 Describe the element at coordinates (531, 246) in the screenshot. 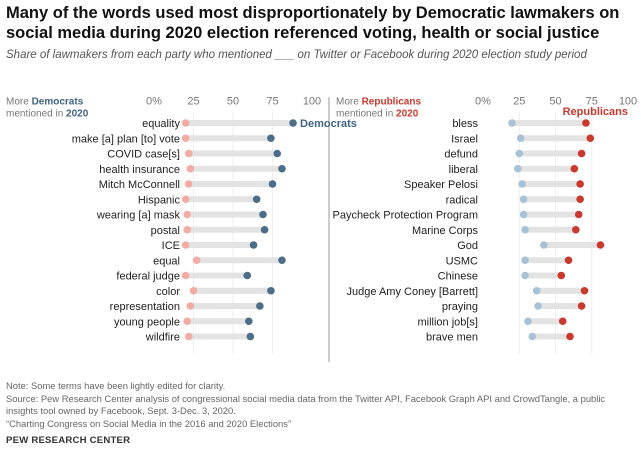

I see `row-right: God` at that location.